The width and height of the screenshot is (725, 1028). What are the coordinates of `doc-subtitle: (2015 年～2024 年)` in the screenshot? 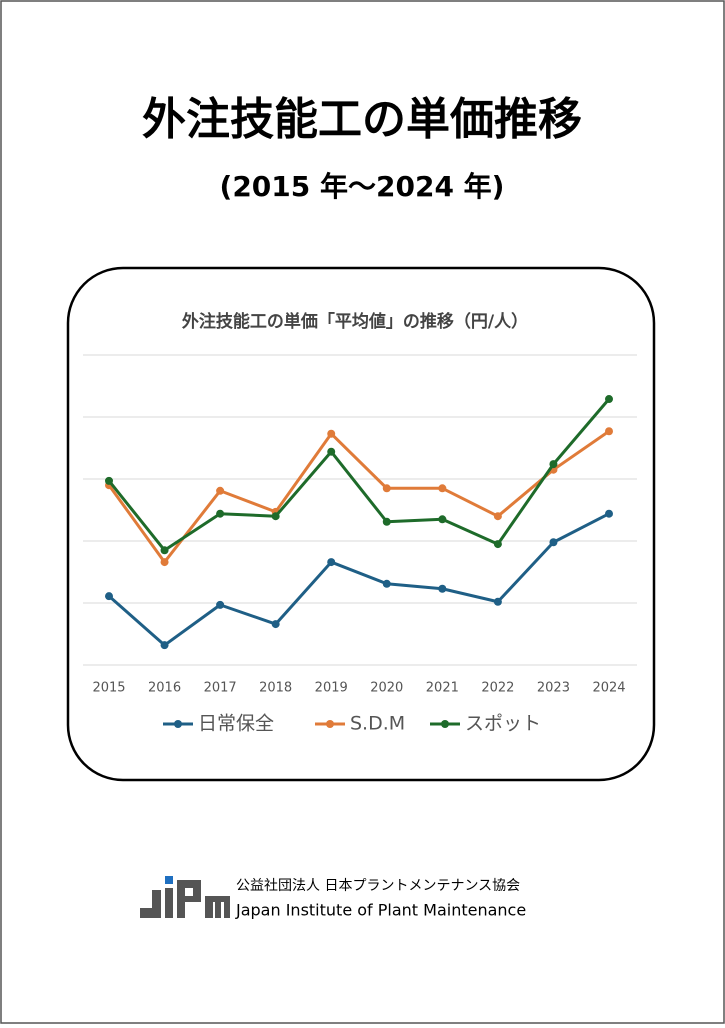 It's located at (362, 186).